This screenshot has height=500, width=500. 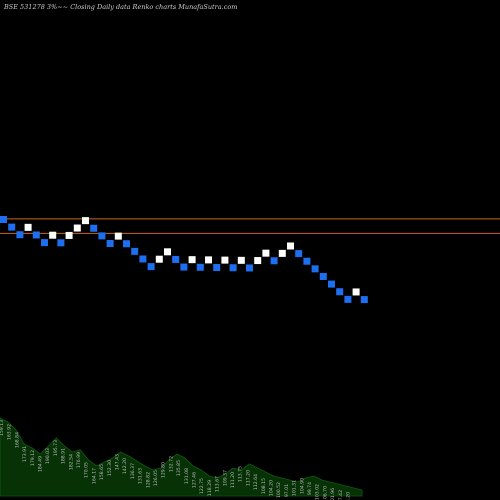 I want to click on volume-label: 128.82, so click(x=148, y=480).